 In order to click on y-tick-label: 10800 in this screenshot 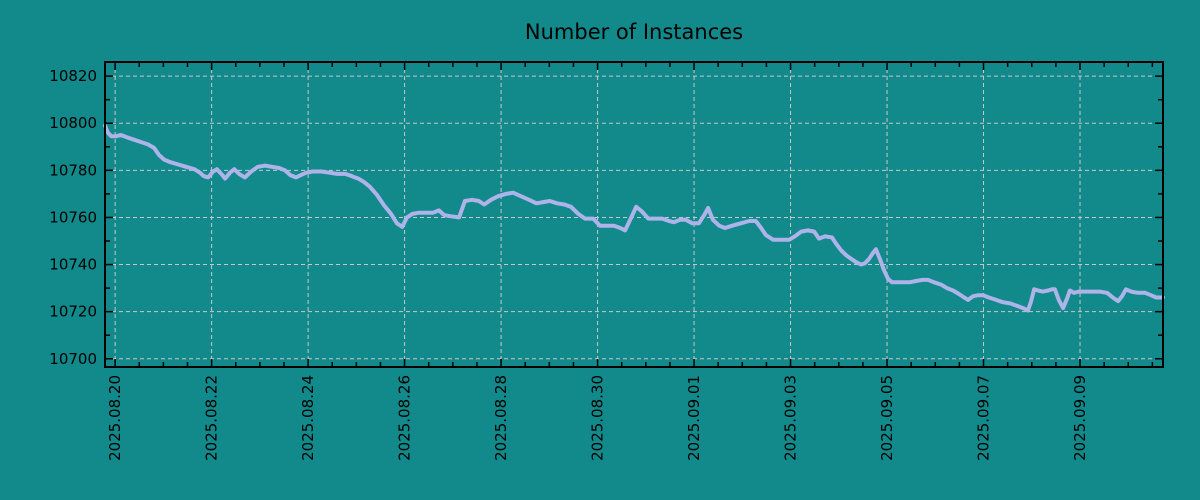, I will do `click(73, 123)`.